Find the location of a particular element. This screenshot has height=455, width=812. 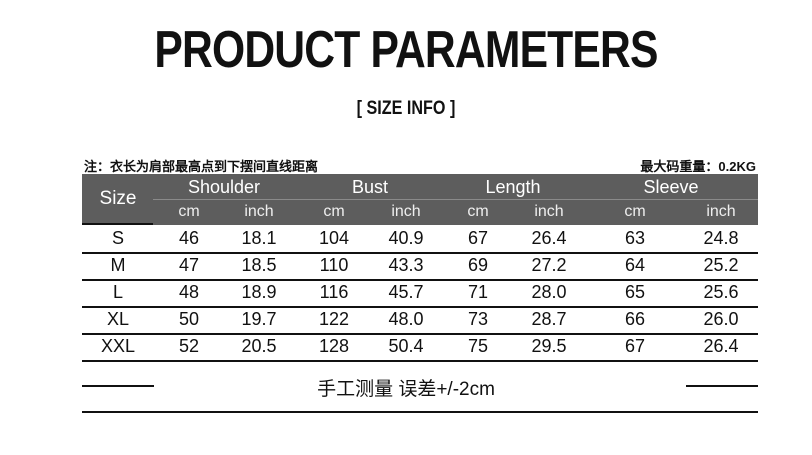

table-row: XXL 52 20.5 128 50.4 75 29.5 67 26.4 is located at coordinates (420, 347).